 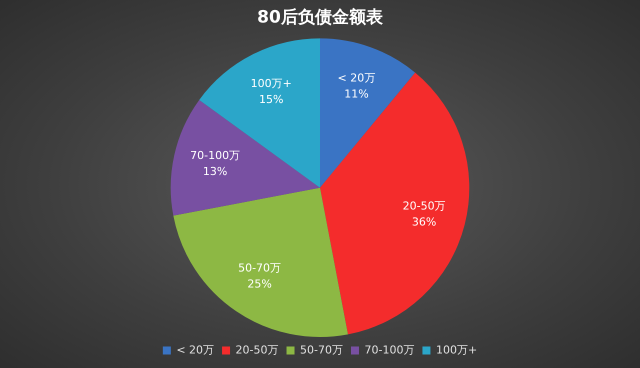 What do you see at coordinates (257, 349) in the screenshot?
I see `legend-label: 20-50万` at bounding box center [257, 349].